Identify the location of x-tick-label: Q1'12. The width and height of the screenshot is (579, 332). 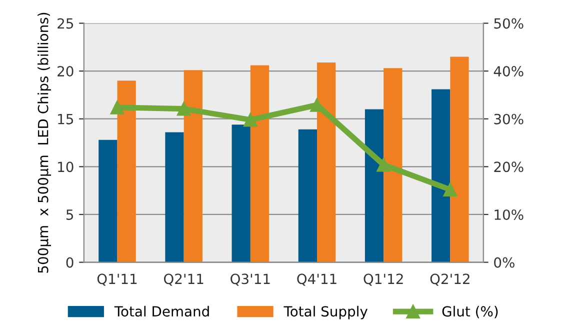
(383, 280).